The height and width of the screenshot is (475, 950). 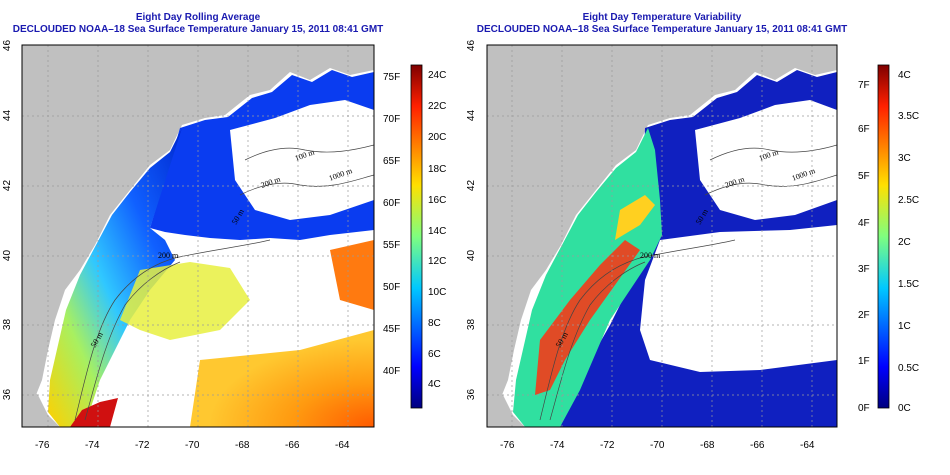 What do you see at coordinates (864, 176) in the screenshot?
I see `right-colorbar-f-label: 5F` at bounding box center [864, 176].